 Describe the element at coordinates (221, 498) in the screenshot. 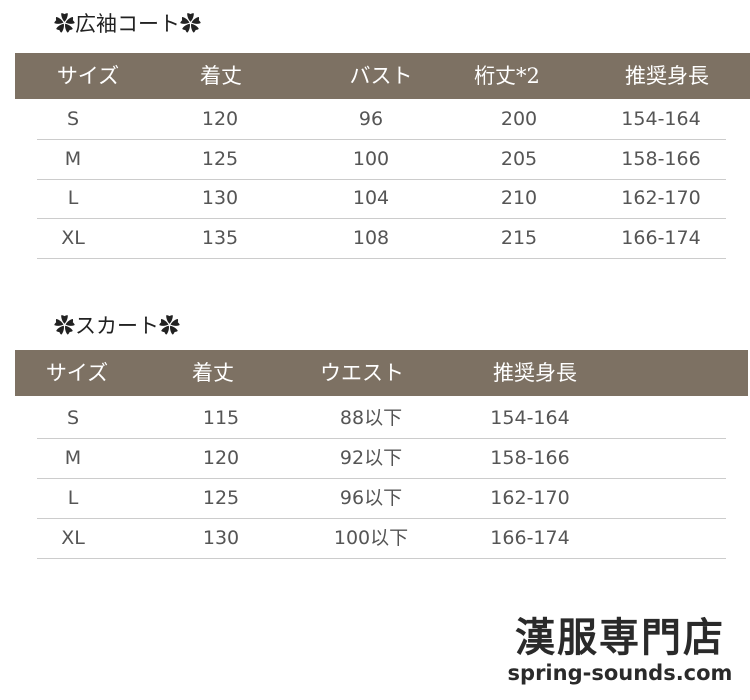

I see `skirt-table-cell: 125` at that location.